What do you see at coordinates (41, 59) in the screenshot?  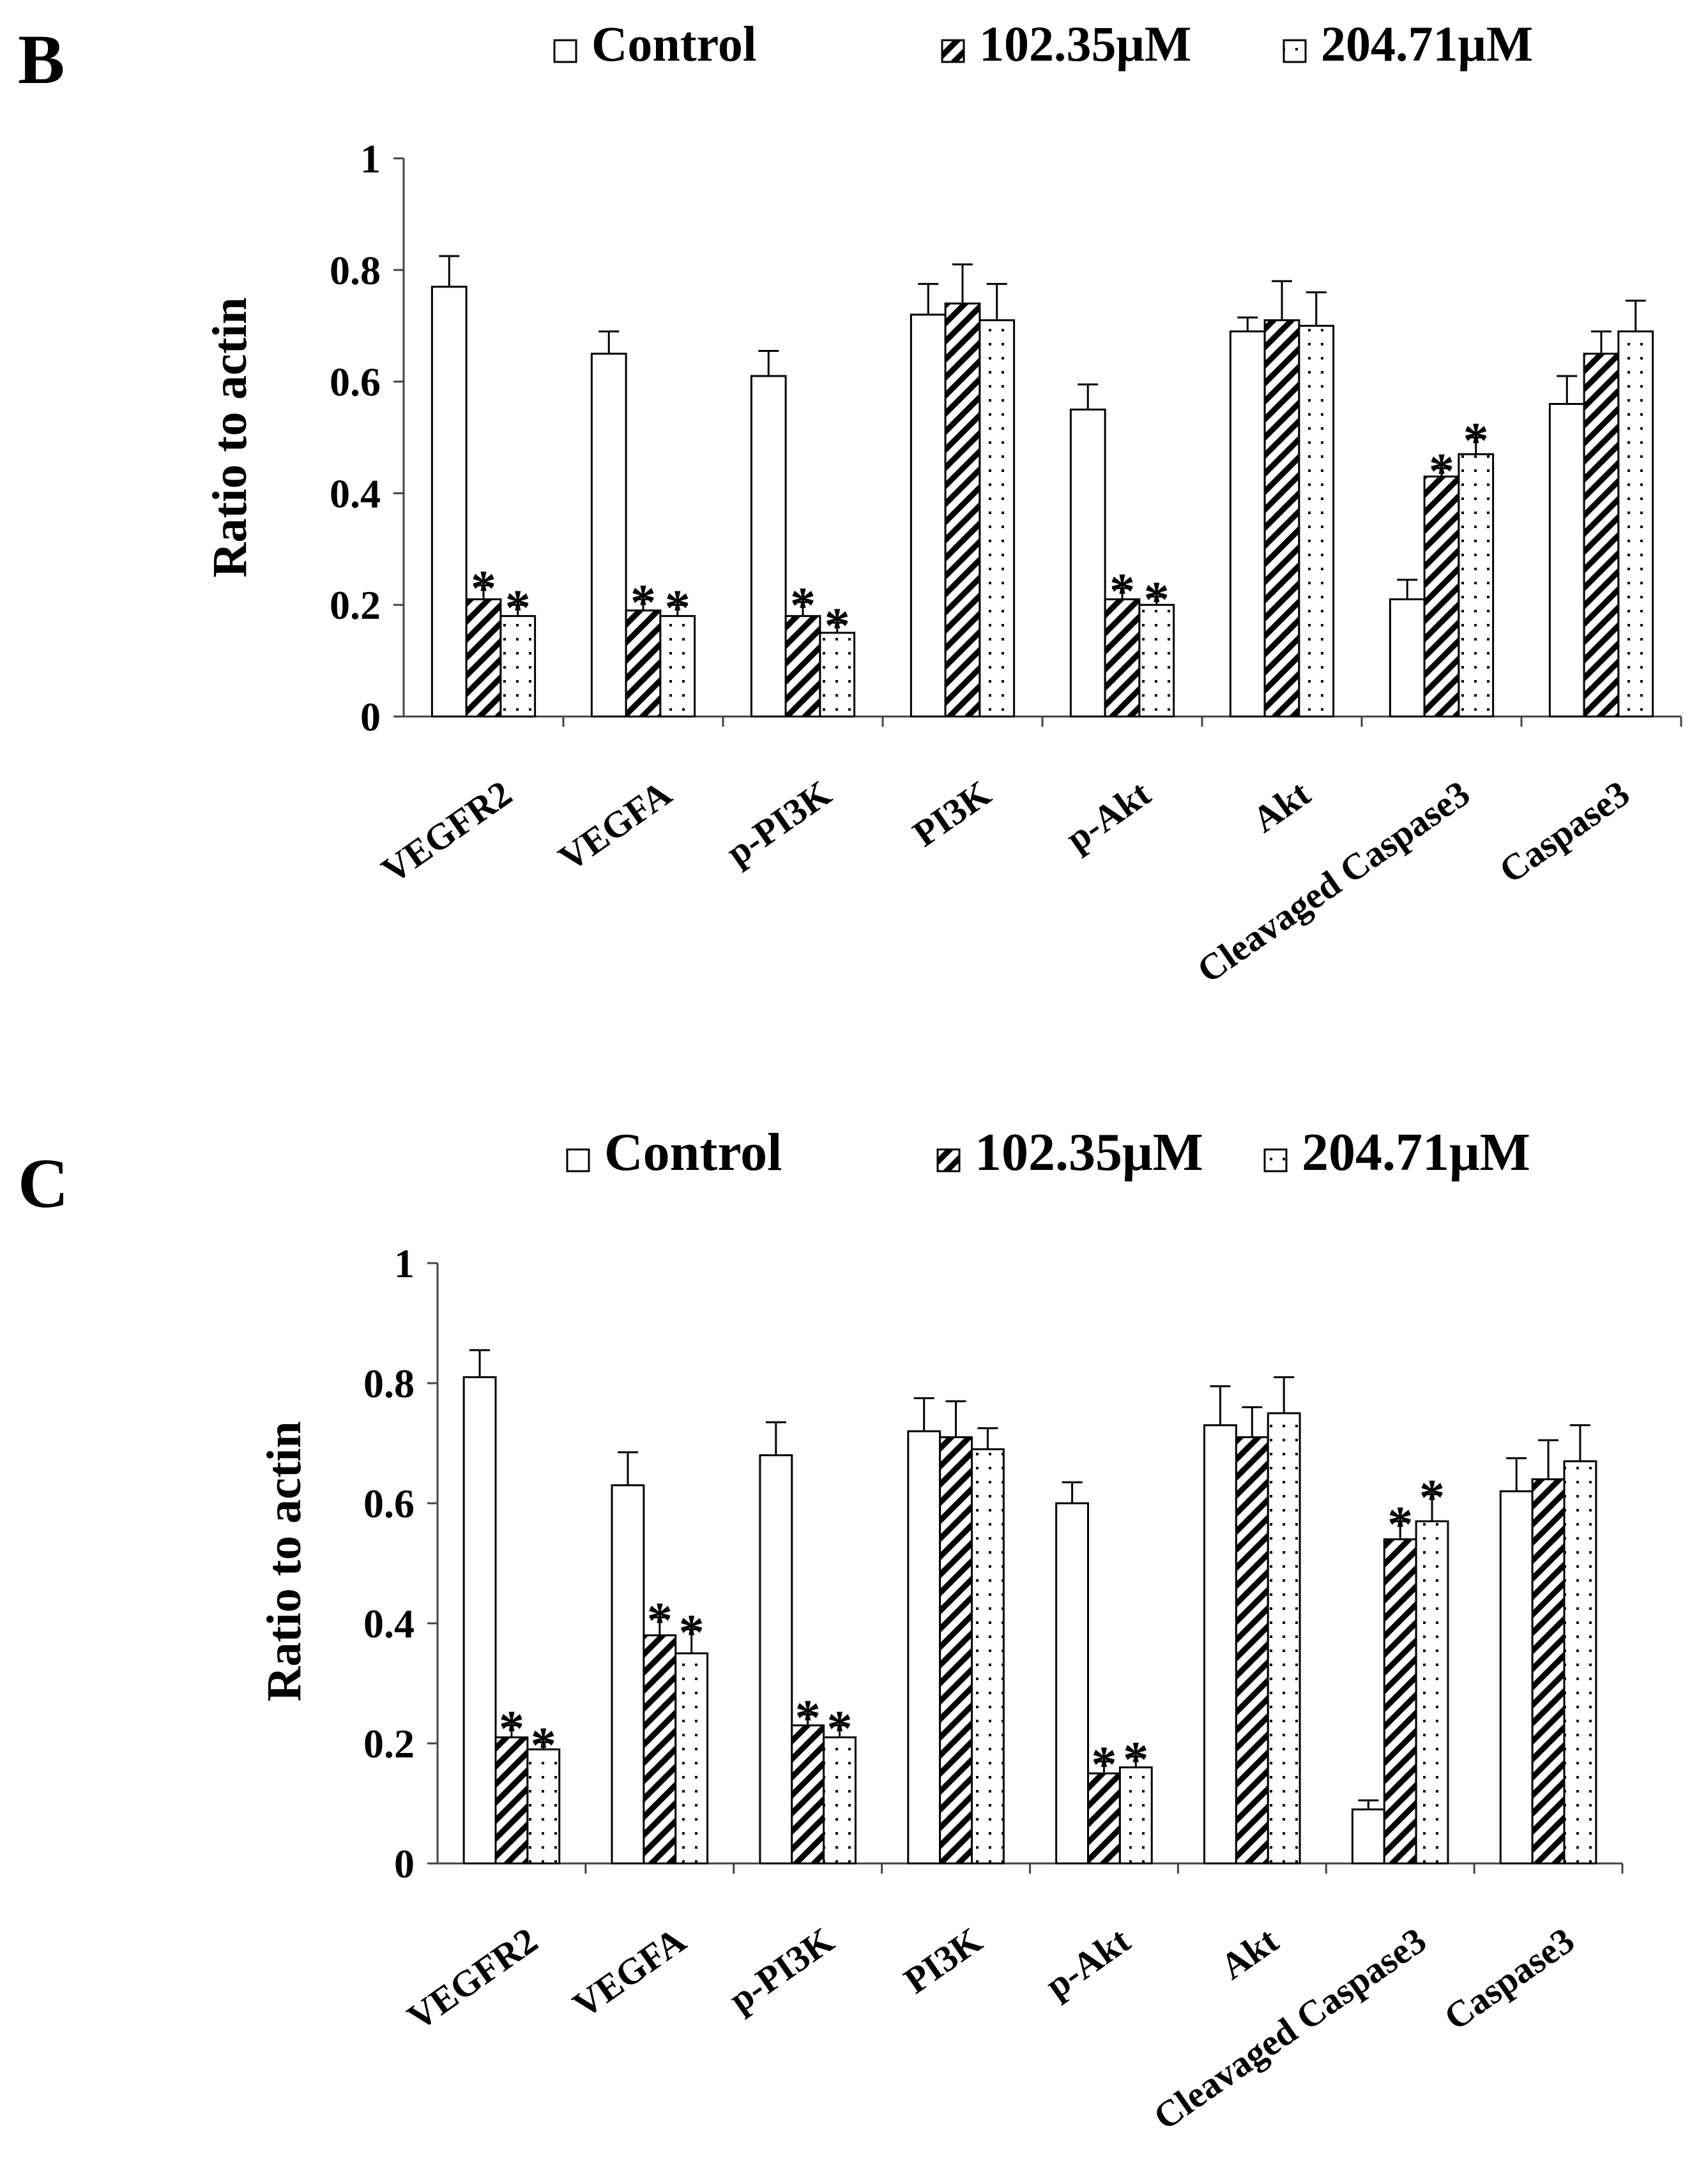 I see `panel-letter: B` at bounding box center [41, 59].